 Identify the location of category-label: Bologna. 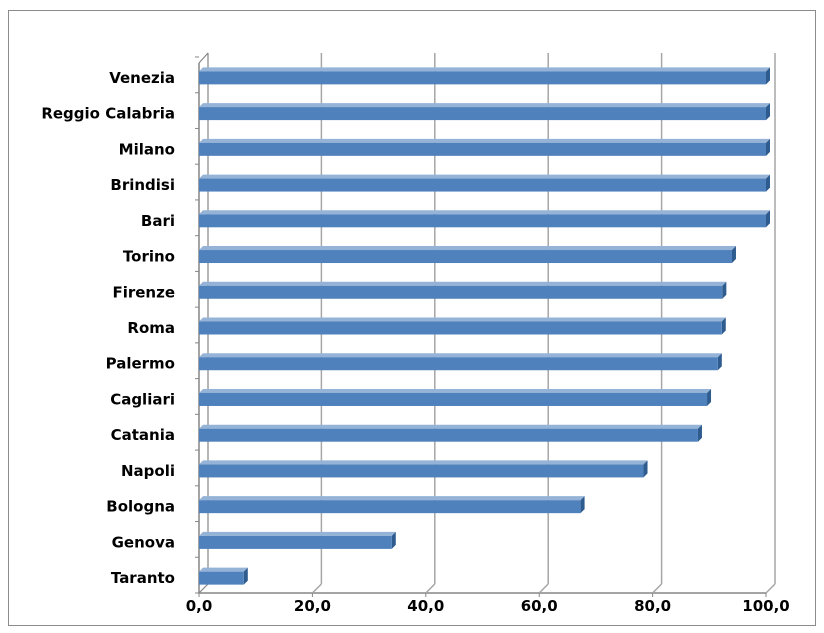
(140, 507).